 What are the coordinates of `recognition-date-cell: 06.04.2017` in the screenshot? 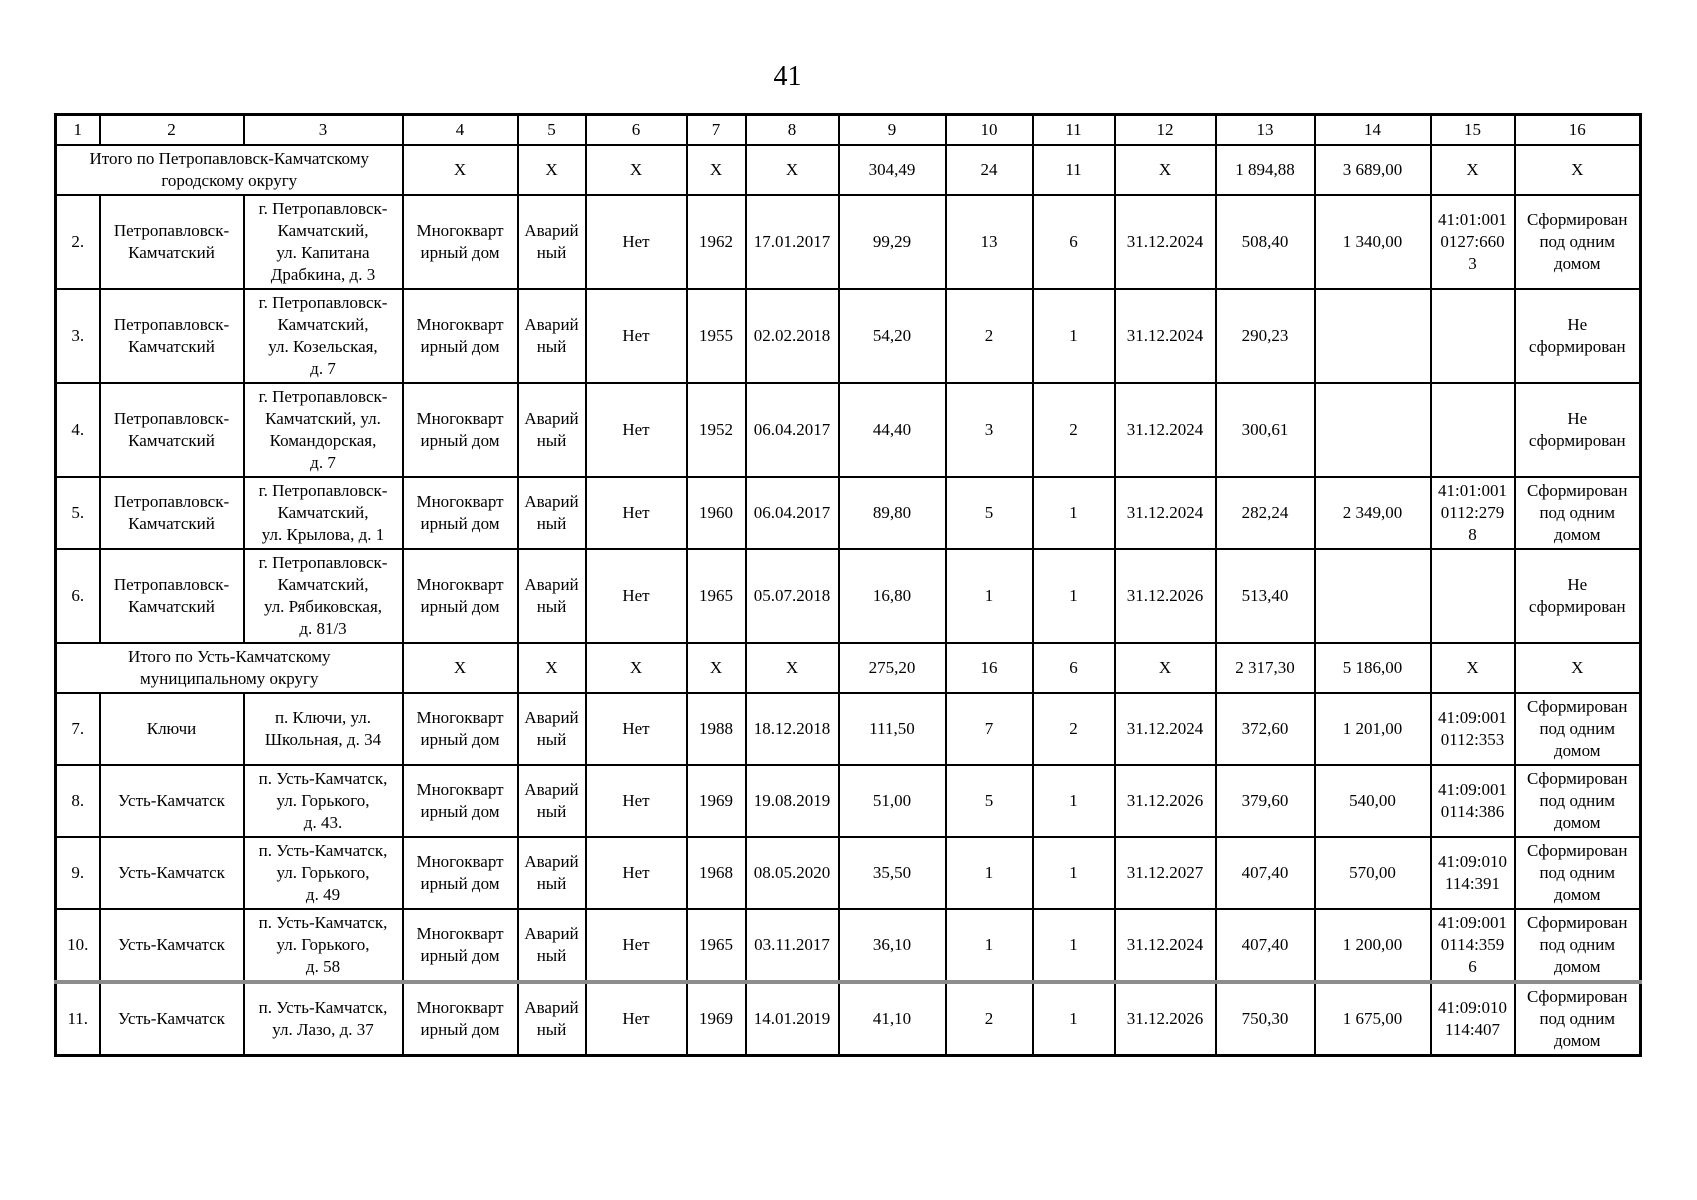 It's located at (792, 430).